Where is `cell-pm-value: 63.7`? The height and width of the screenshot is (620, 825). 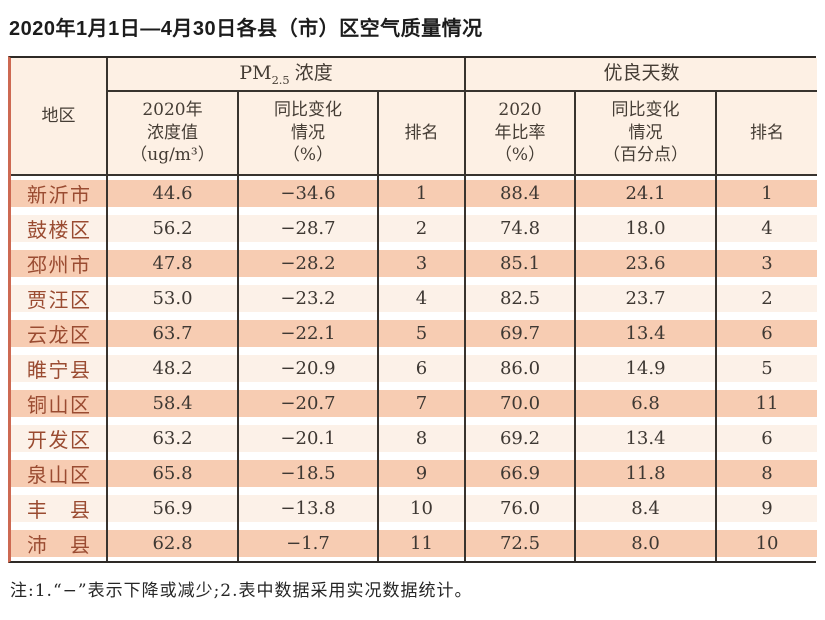
cell-pm-value: 63.7 is located at coordinates (173, 333).